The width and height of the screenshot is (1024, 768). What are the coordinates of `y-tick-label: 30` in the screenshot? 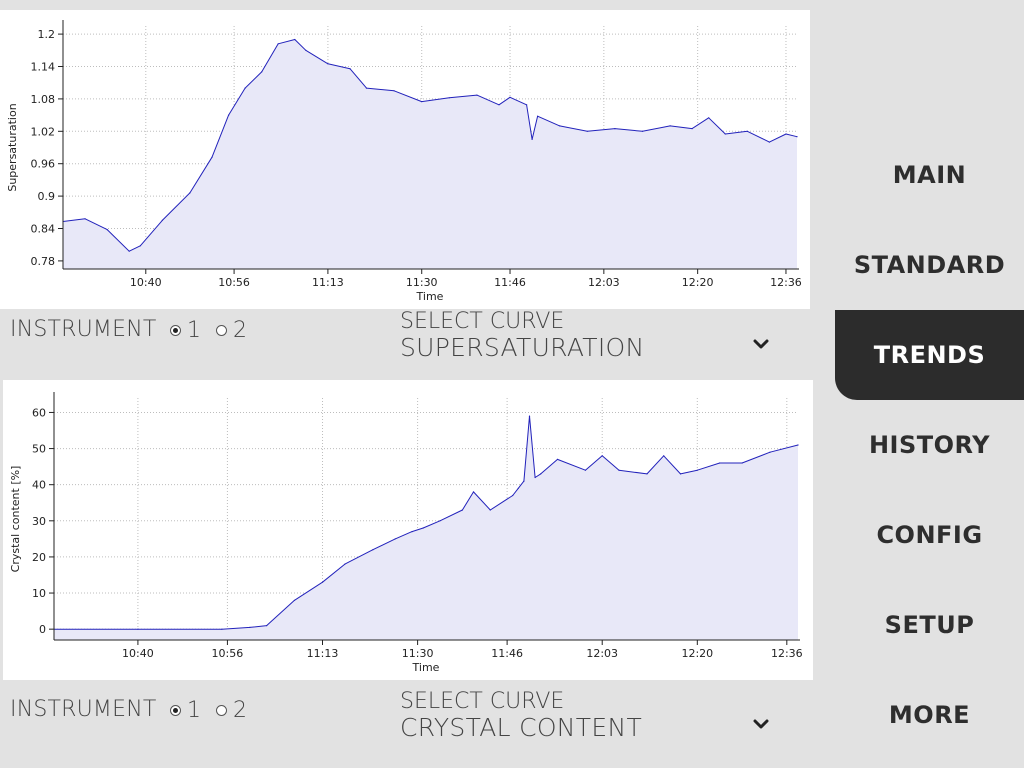 It's located at (39, 521).